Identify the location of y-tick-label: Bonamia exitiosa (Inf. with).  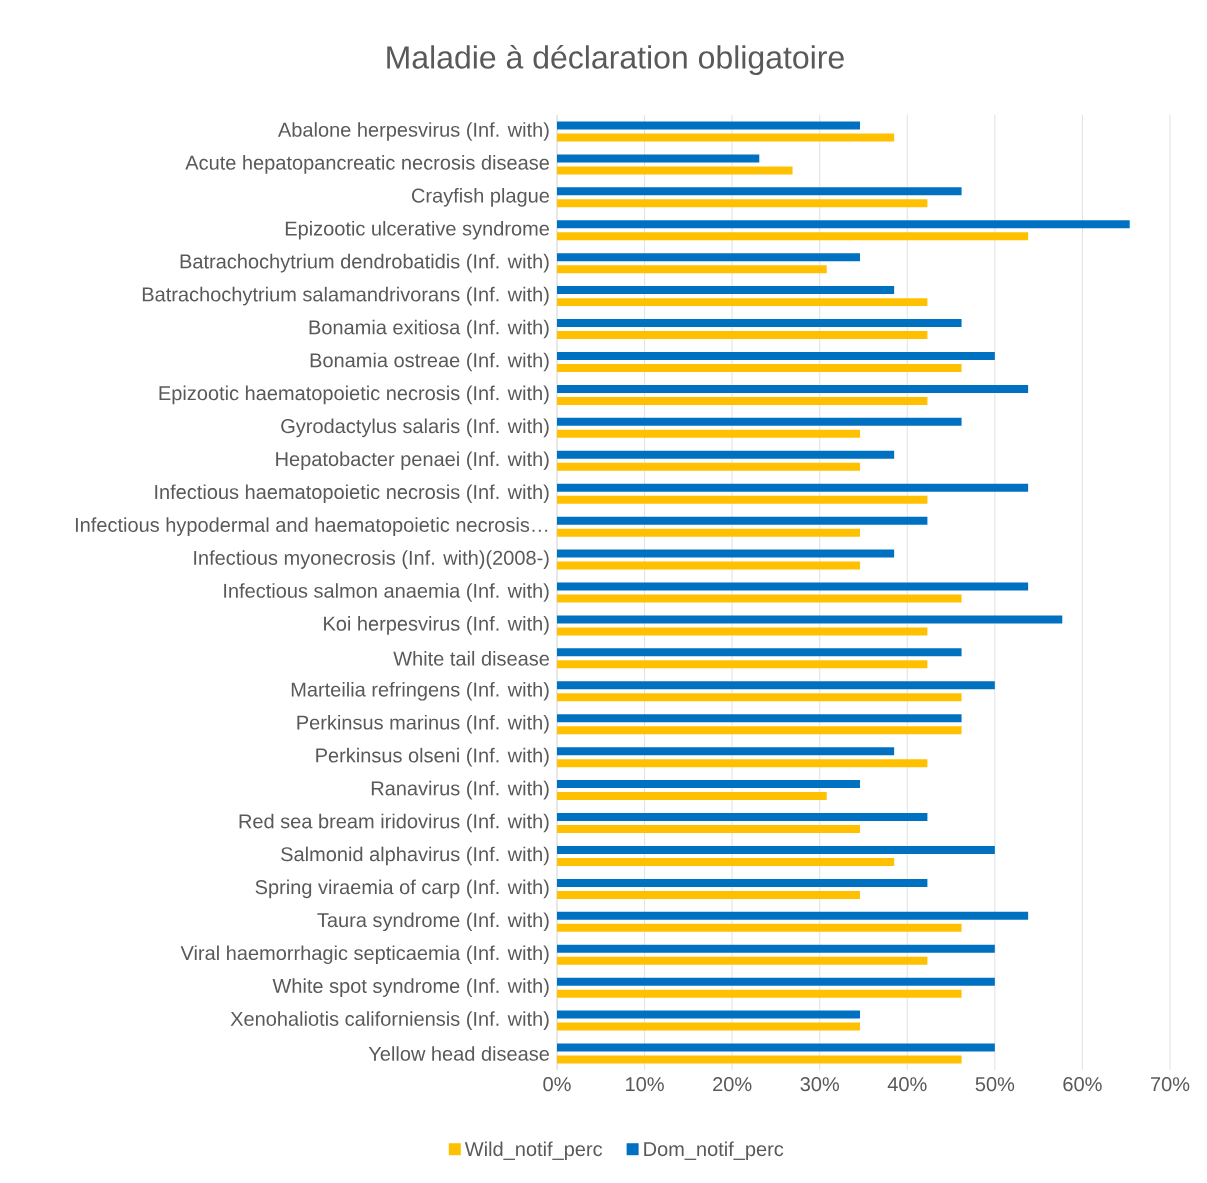
(429, 329).